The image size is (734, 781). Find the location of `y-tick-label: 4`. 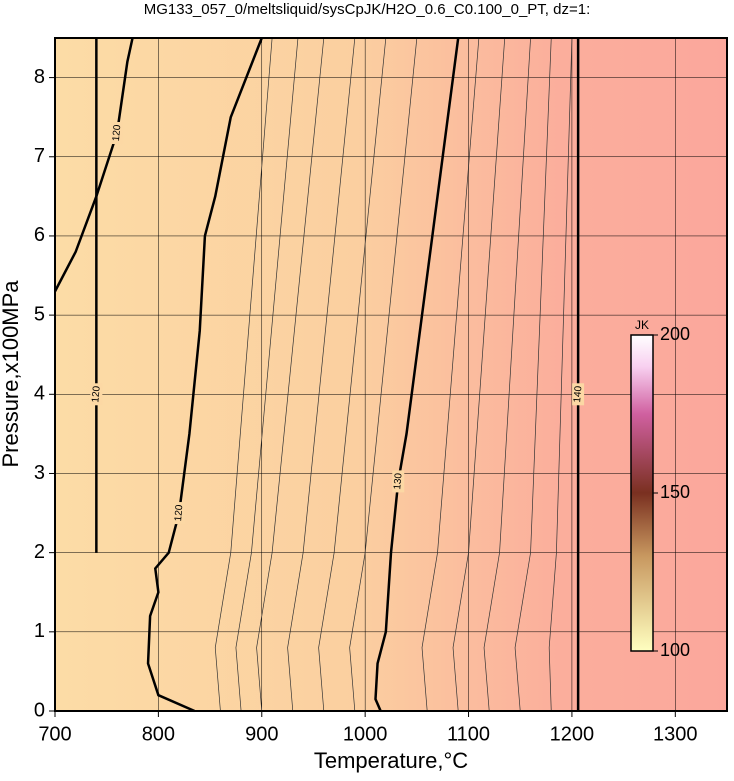

y-tick-label: 4 is located at coordinates (39, 394).